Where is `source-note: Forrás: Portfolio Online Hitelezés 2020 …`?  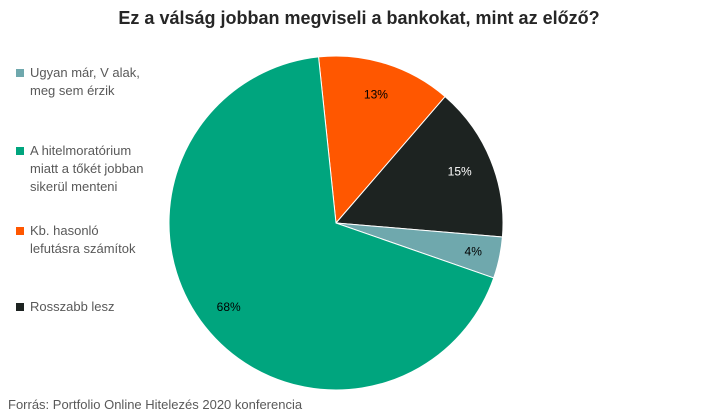 source-note: Forrás: Portfolio Online Hitelezés 2020 … is located at coordinates (155, 404).